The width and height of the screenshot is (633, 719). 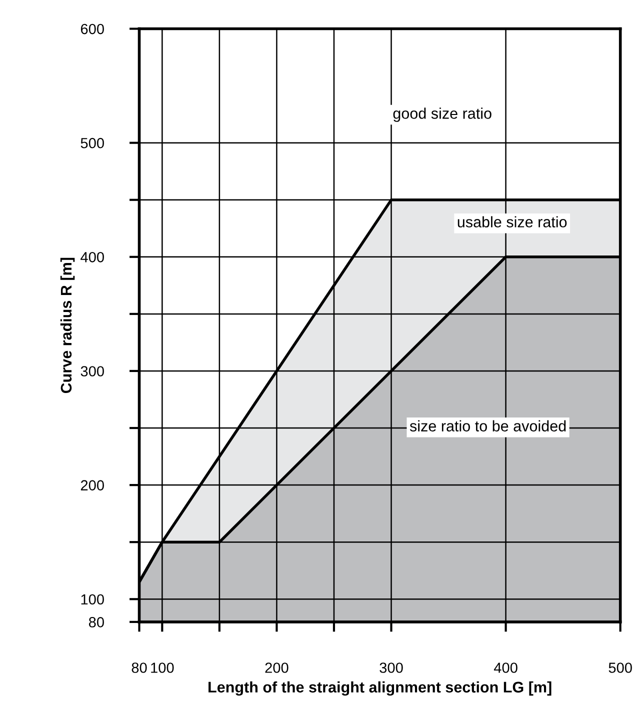 What do you see at coordinates (92, 599) in the screenshot?
I see `y-tick-label: 100` at bounding box center [92, 599].